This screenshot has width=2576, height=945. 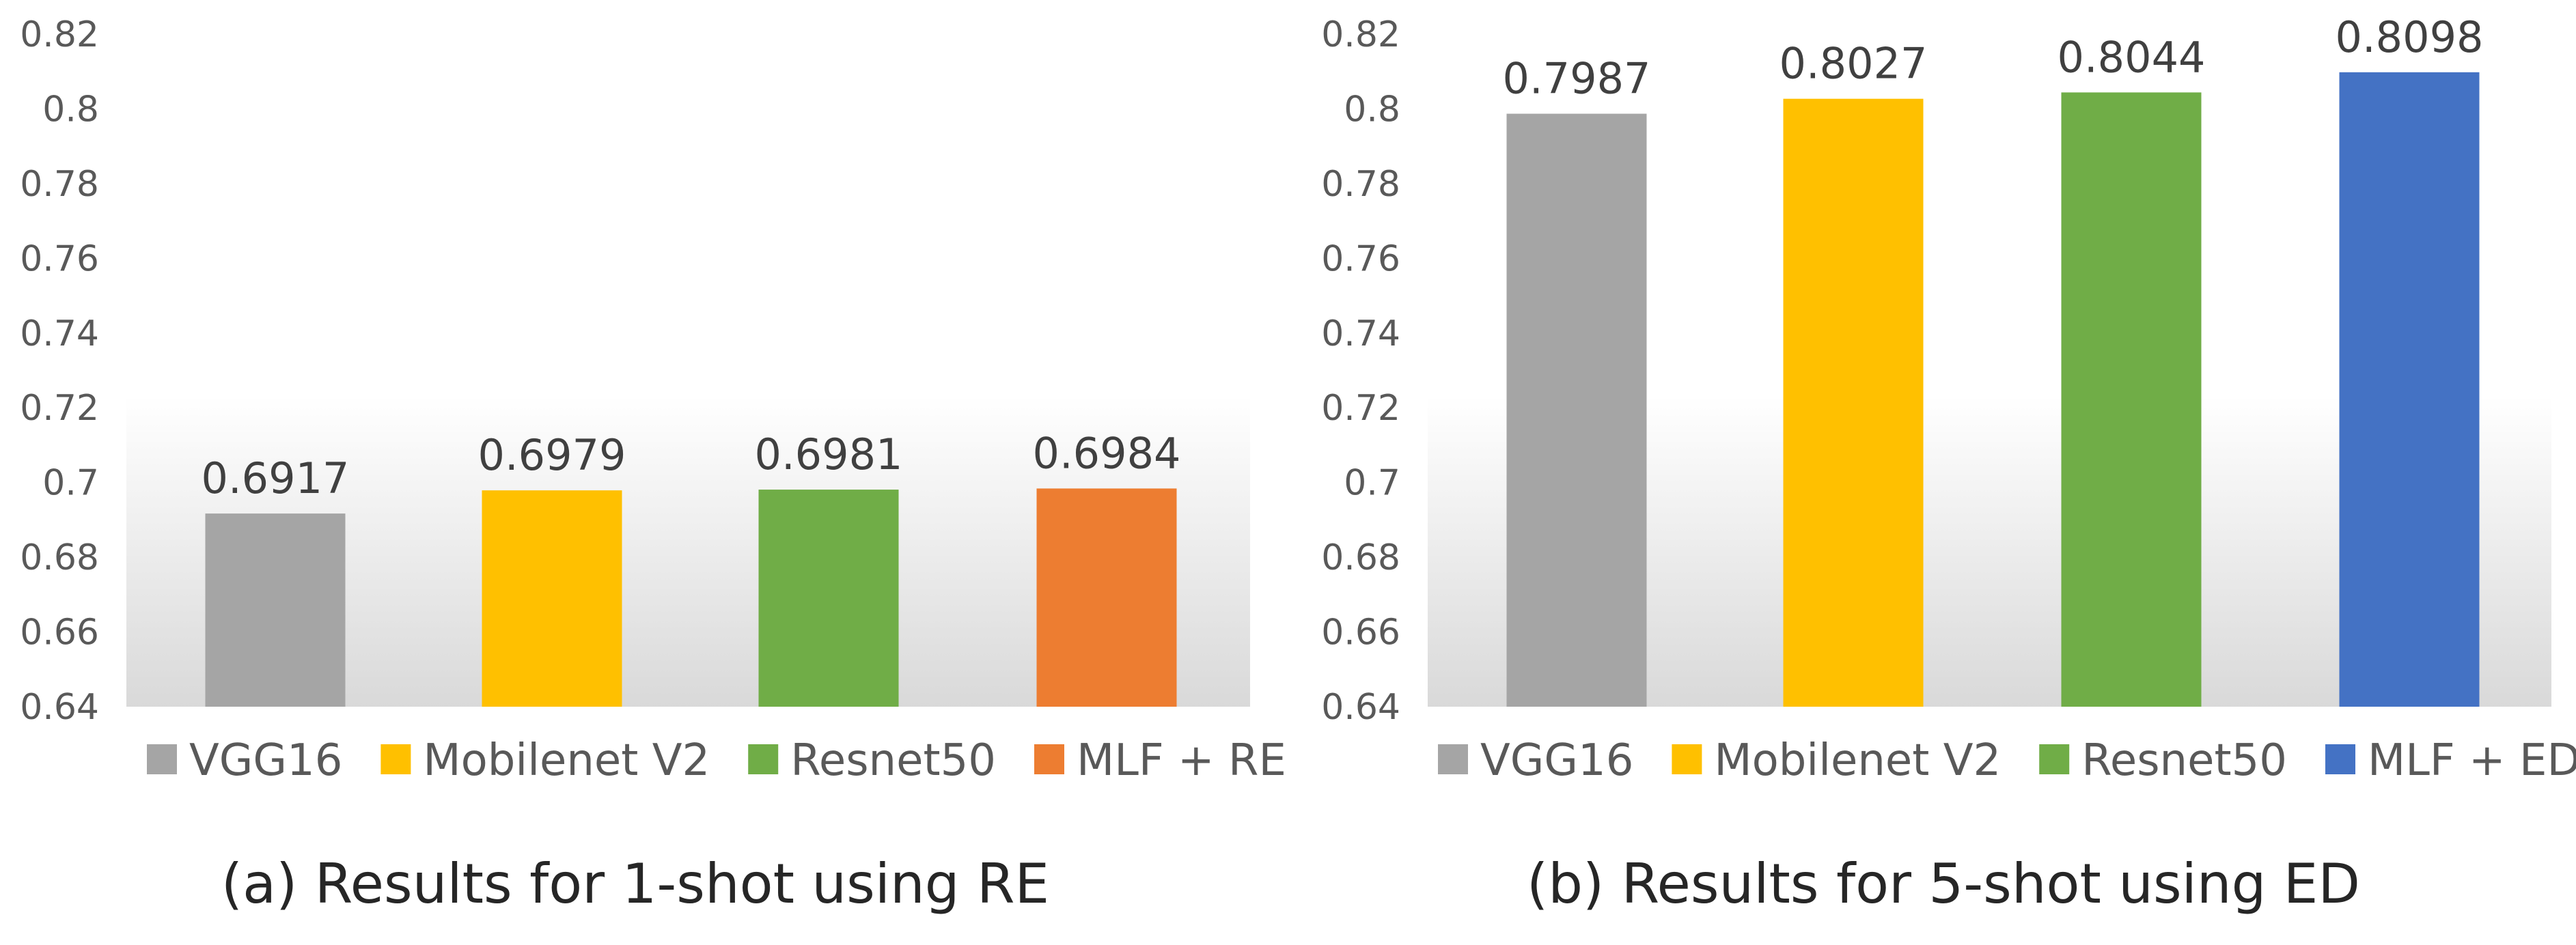 What do you see at coordinates (1107, 453) in the screenshot?
I see `data-label: 0.6984` at bounding box center [1107, 453].